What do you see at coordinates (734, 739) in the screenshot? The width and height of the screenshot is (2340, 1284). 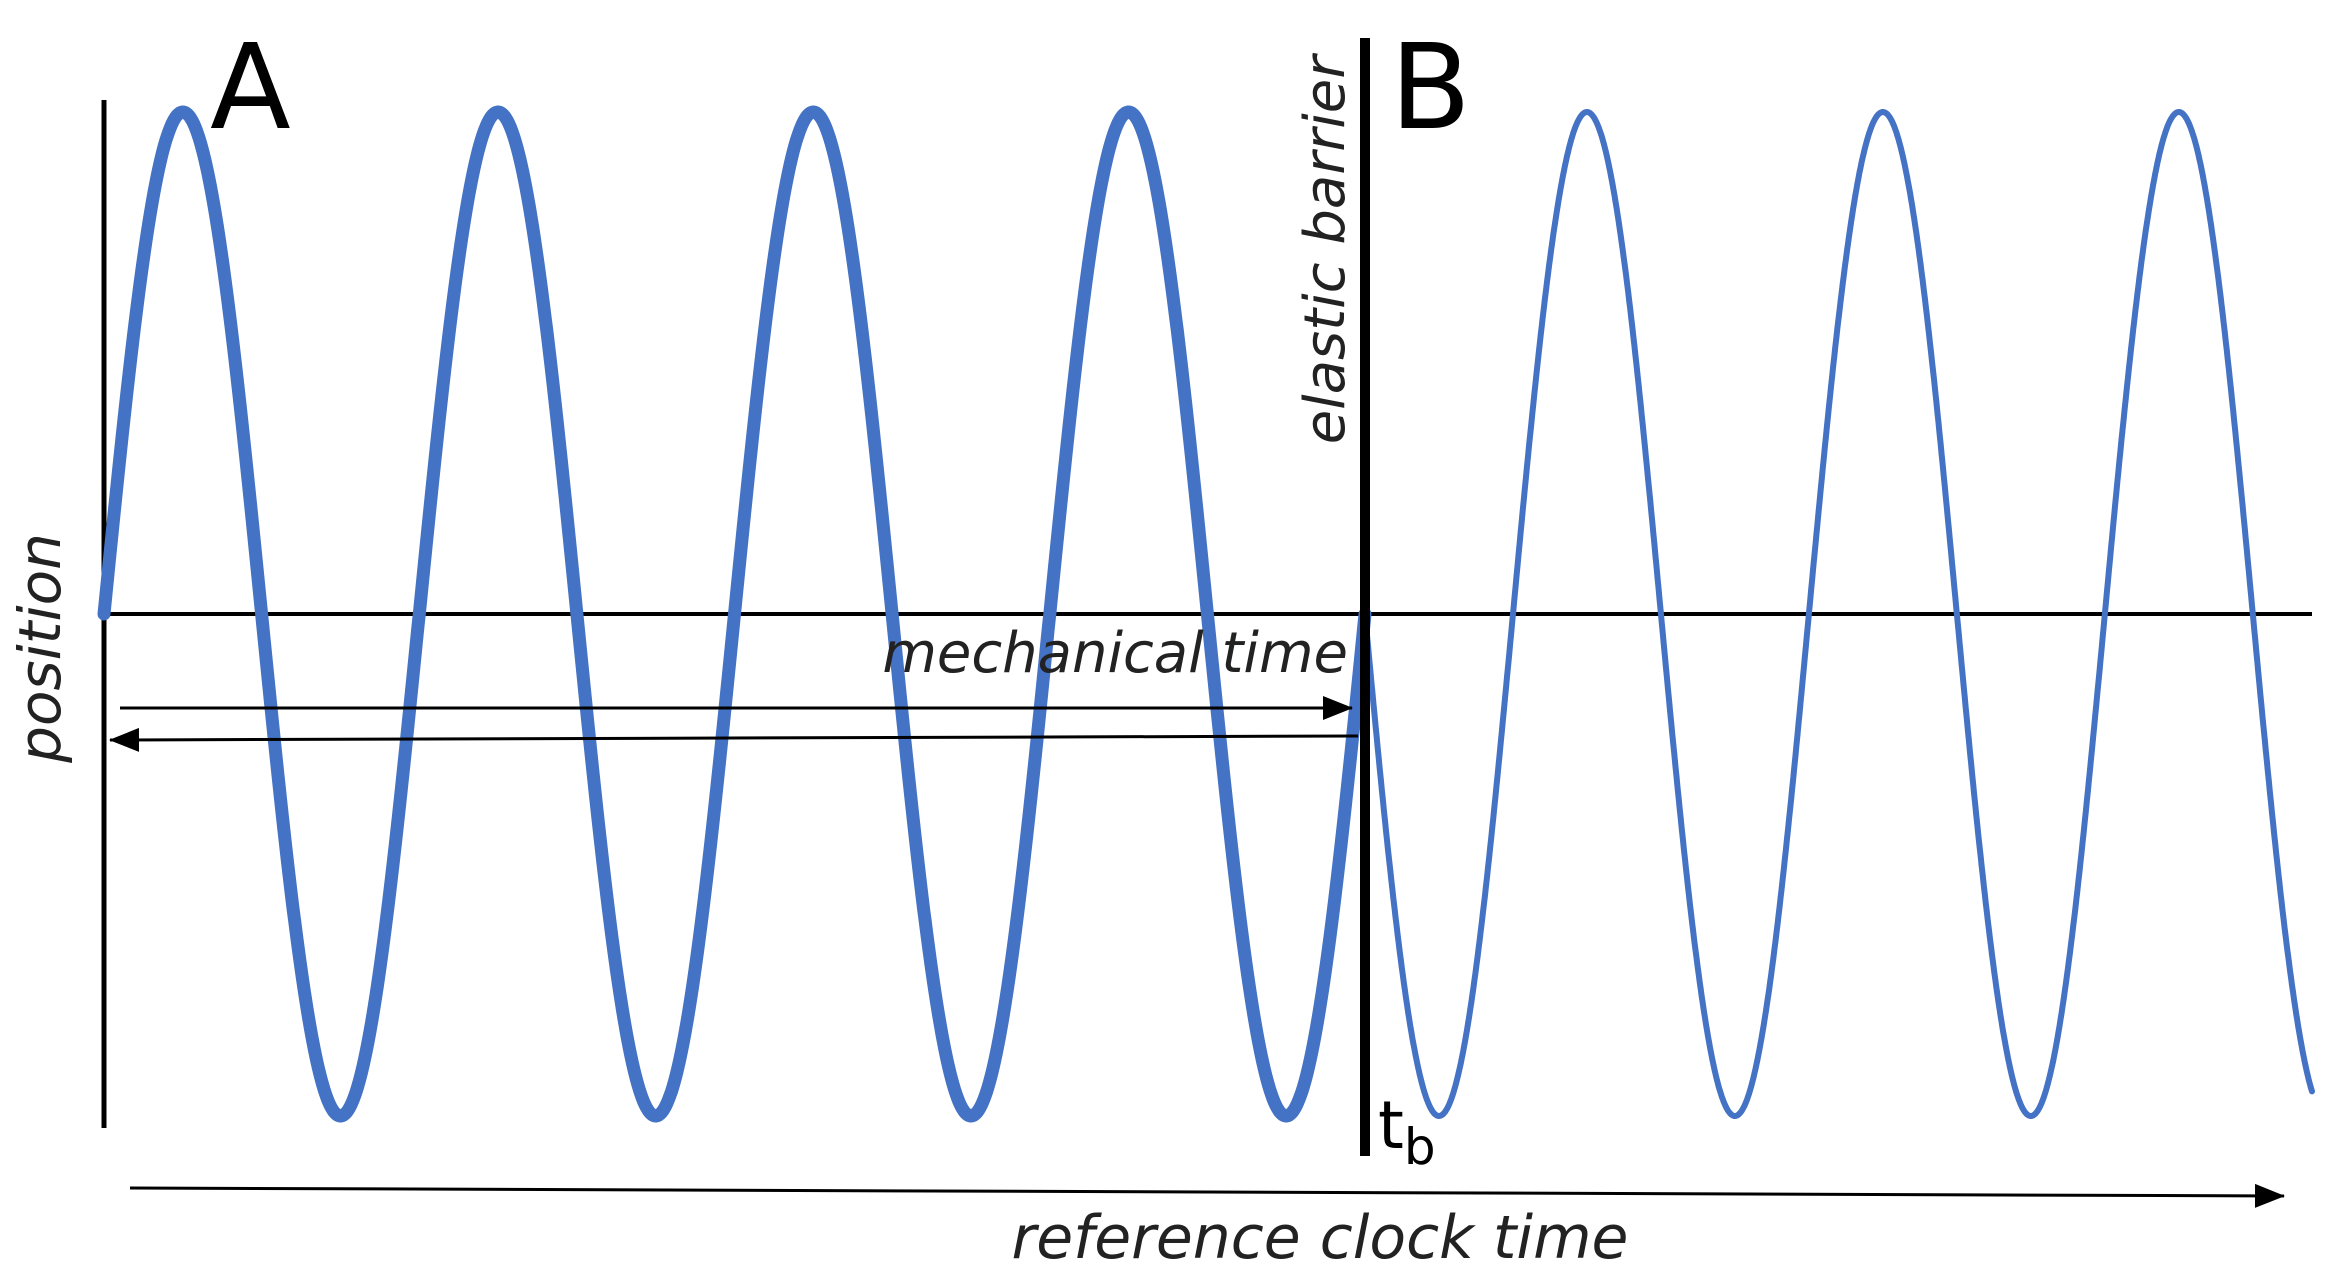 I see `mechanical-time-return-arrow` at bounding box center [734, 739].